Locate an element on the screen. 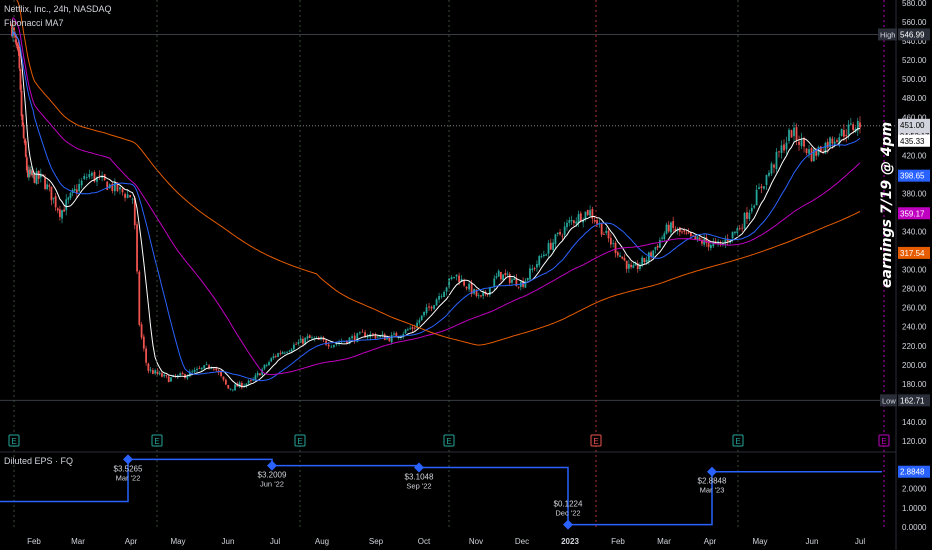  y-tick-label: 280.00 is located at coordinates (914, 289).